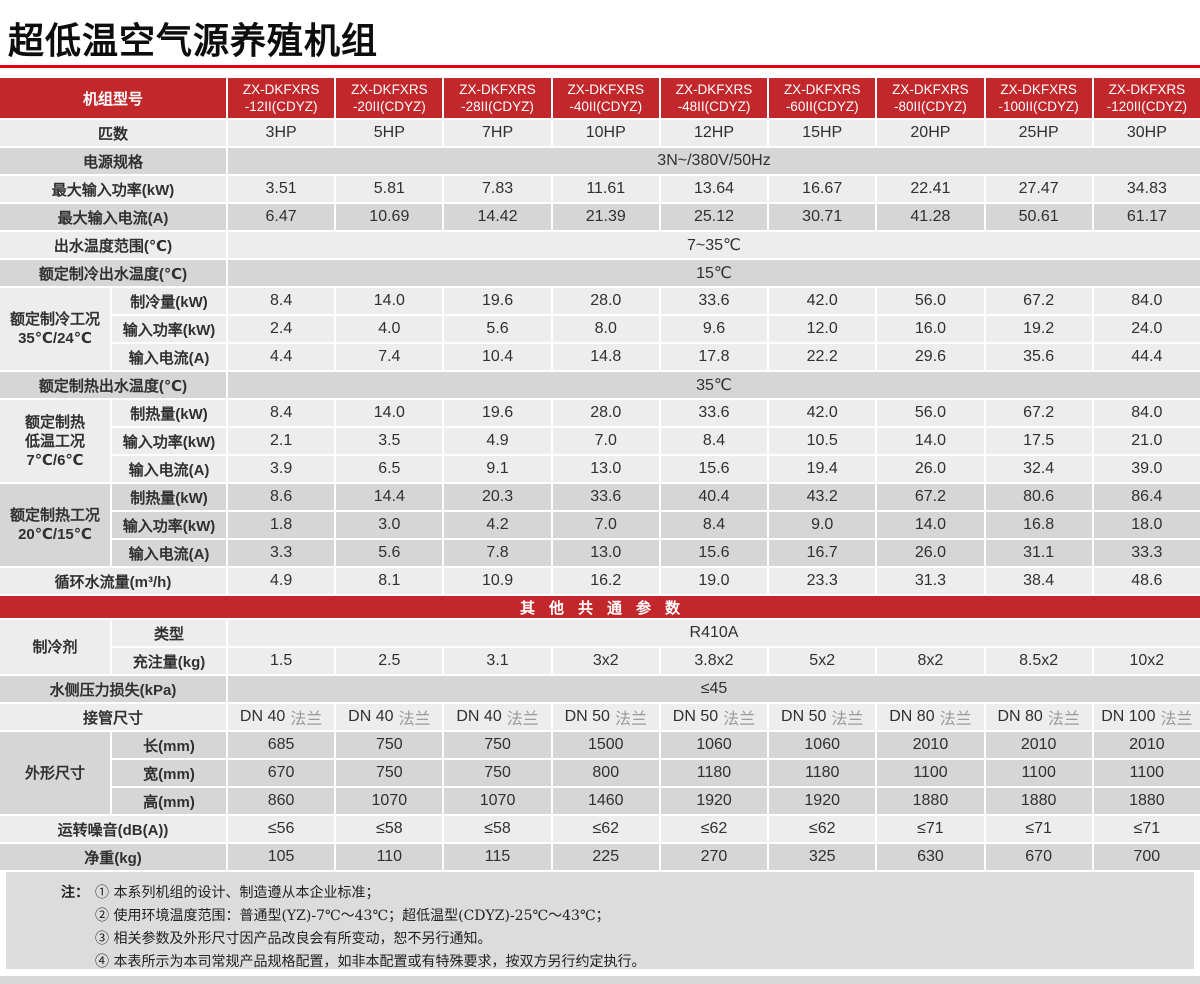  Describe the element at coordinates (1128, 716) in the screenshot. I see `pipe-size: DN 100` at that location.